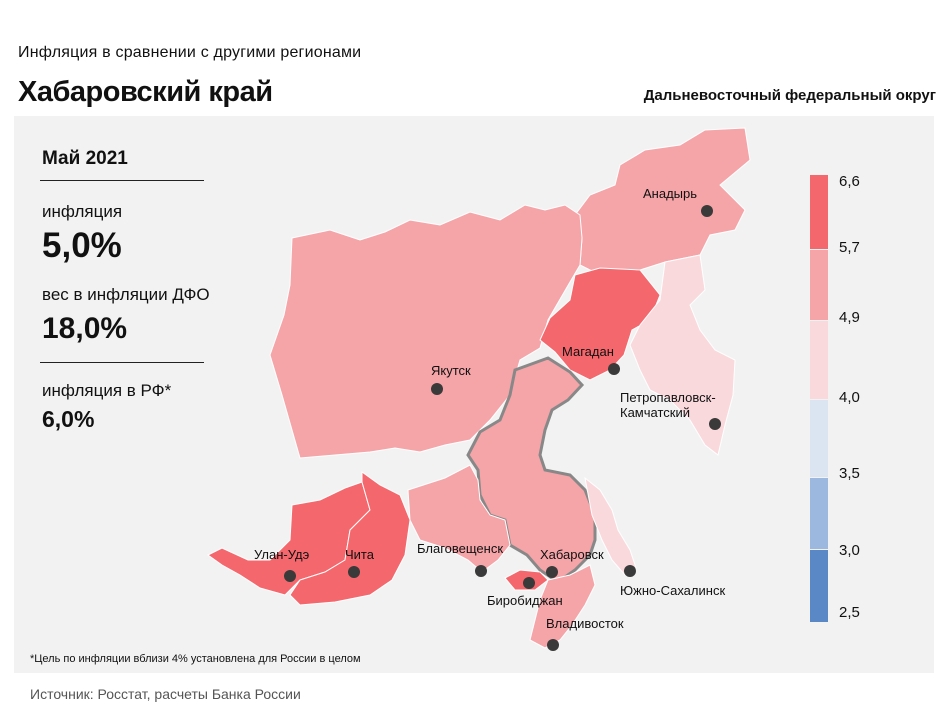 This screenshot has height=713, width=950. Describe the element at coordinates (190, 52) in the screenshot. I see `page-subtitle: Инфляция в сравнении с другими регионами` at that location.